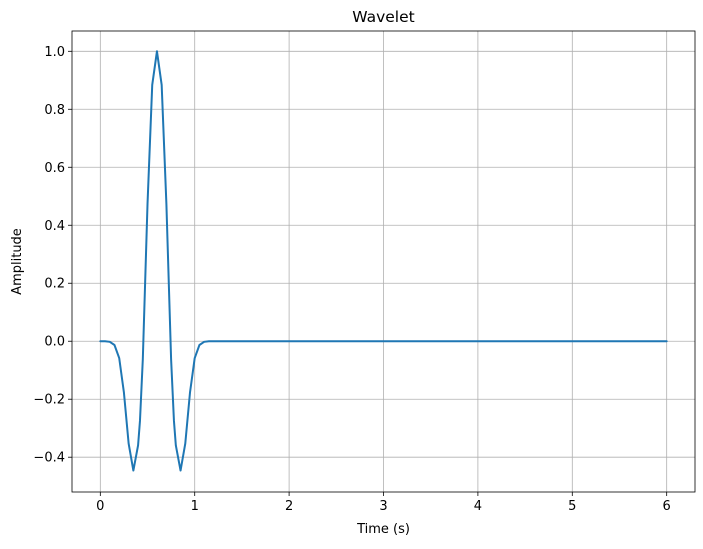 This screenshot has width=703, height=549. I want to click on x-tick-label: 4, so click(478, 506).